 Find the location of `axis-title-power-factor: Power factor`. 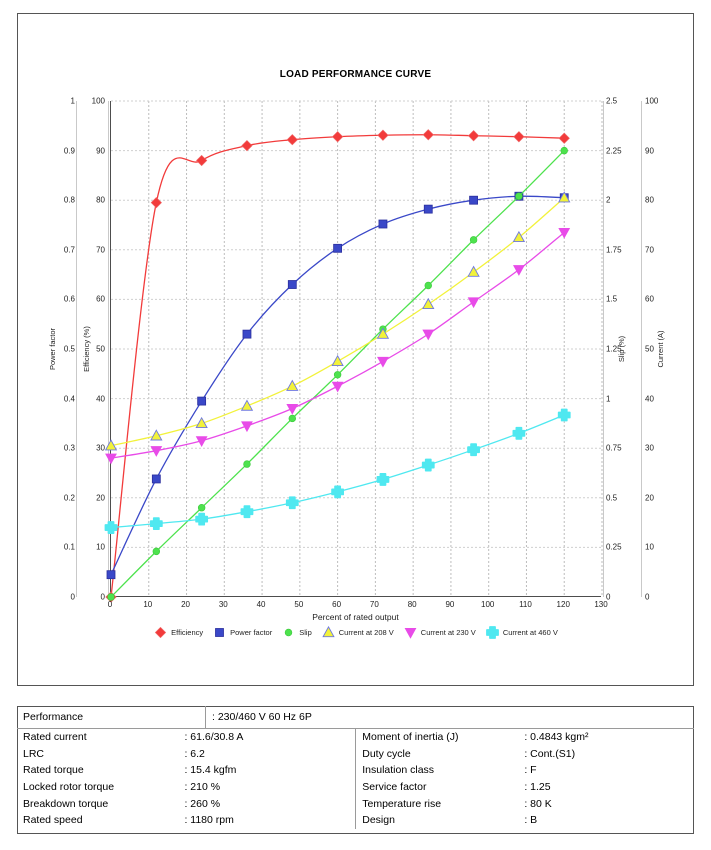

axis-title-power-factor: Power factor is located at coordinates (52, 349).